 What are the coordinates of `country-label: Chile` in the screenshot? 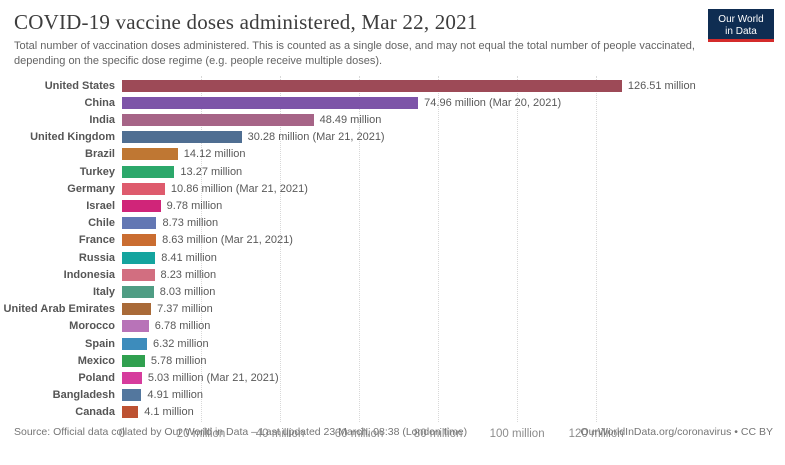 It's located at (101, 223).